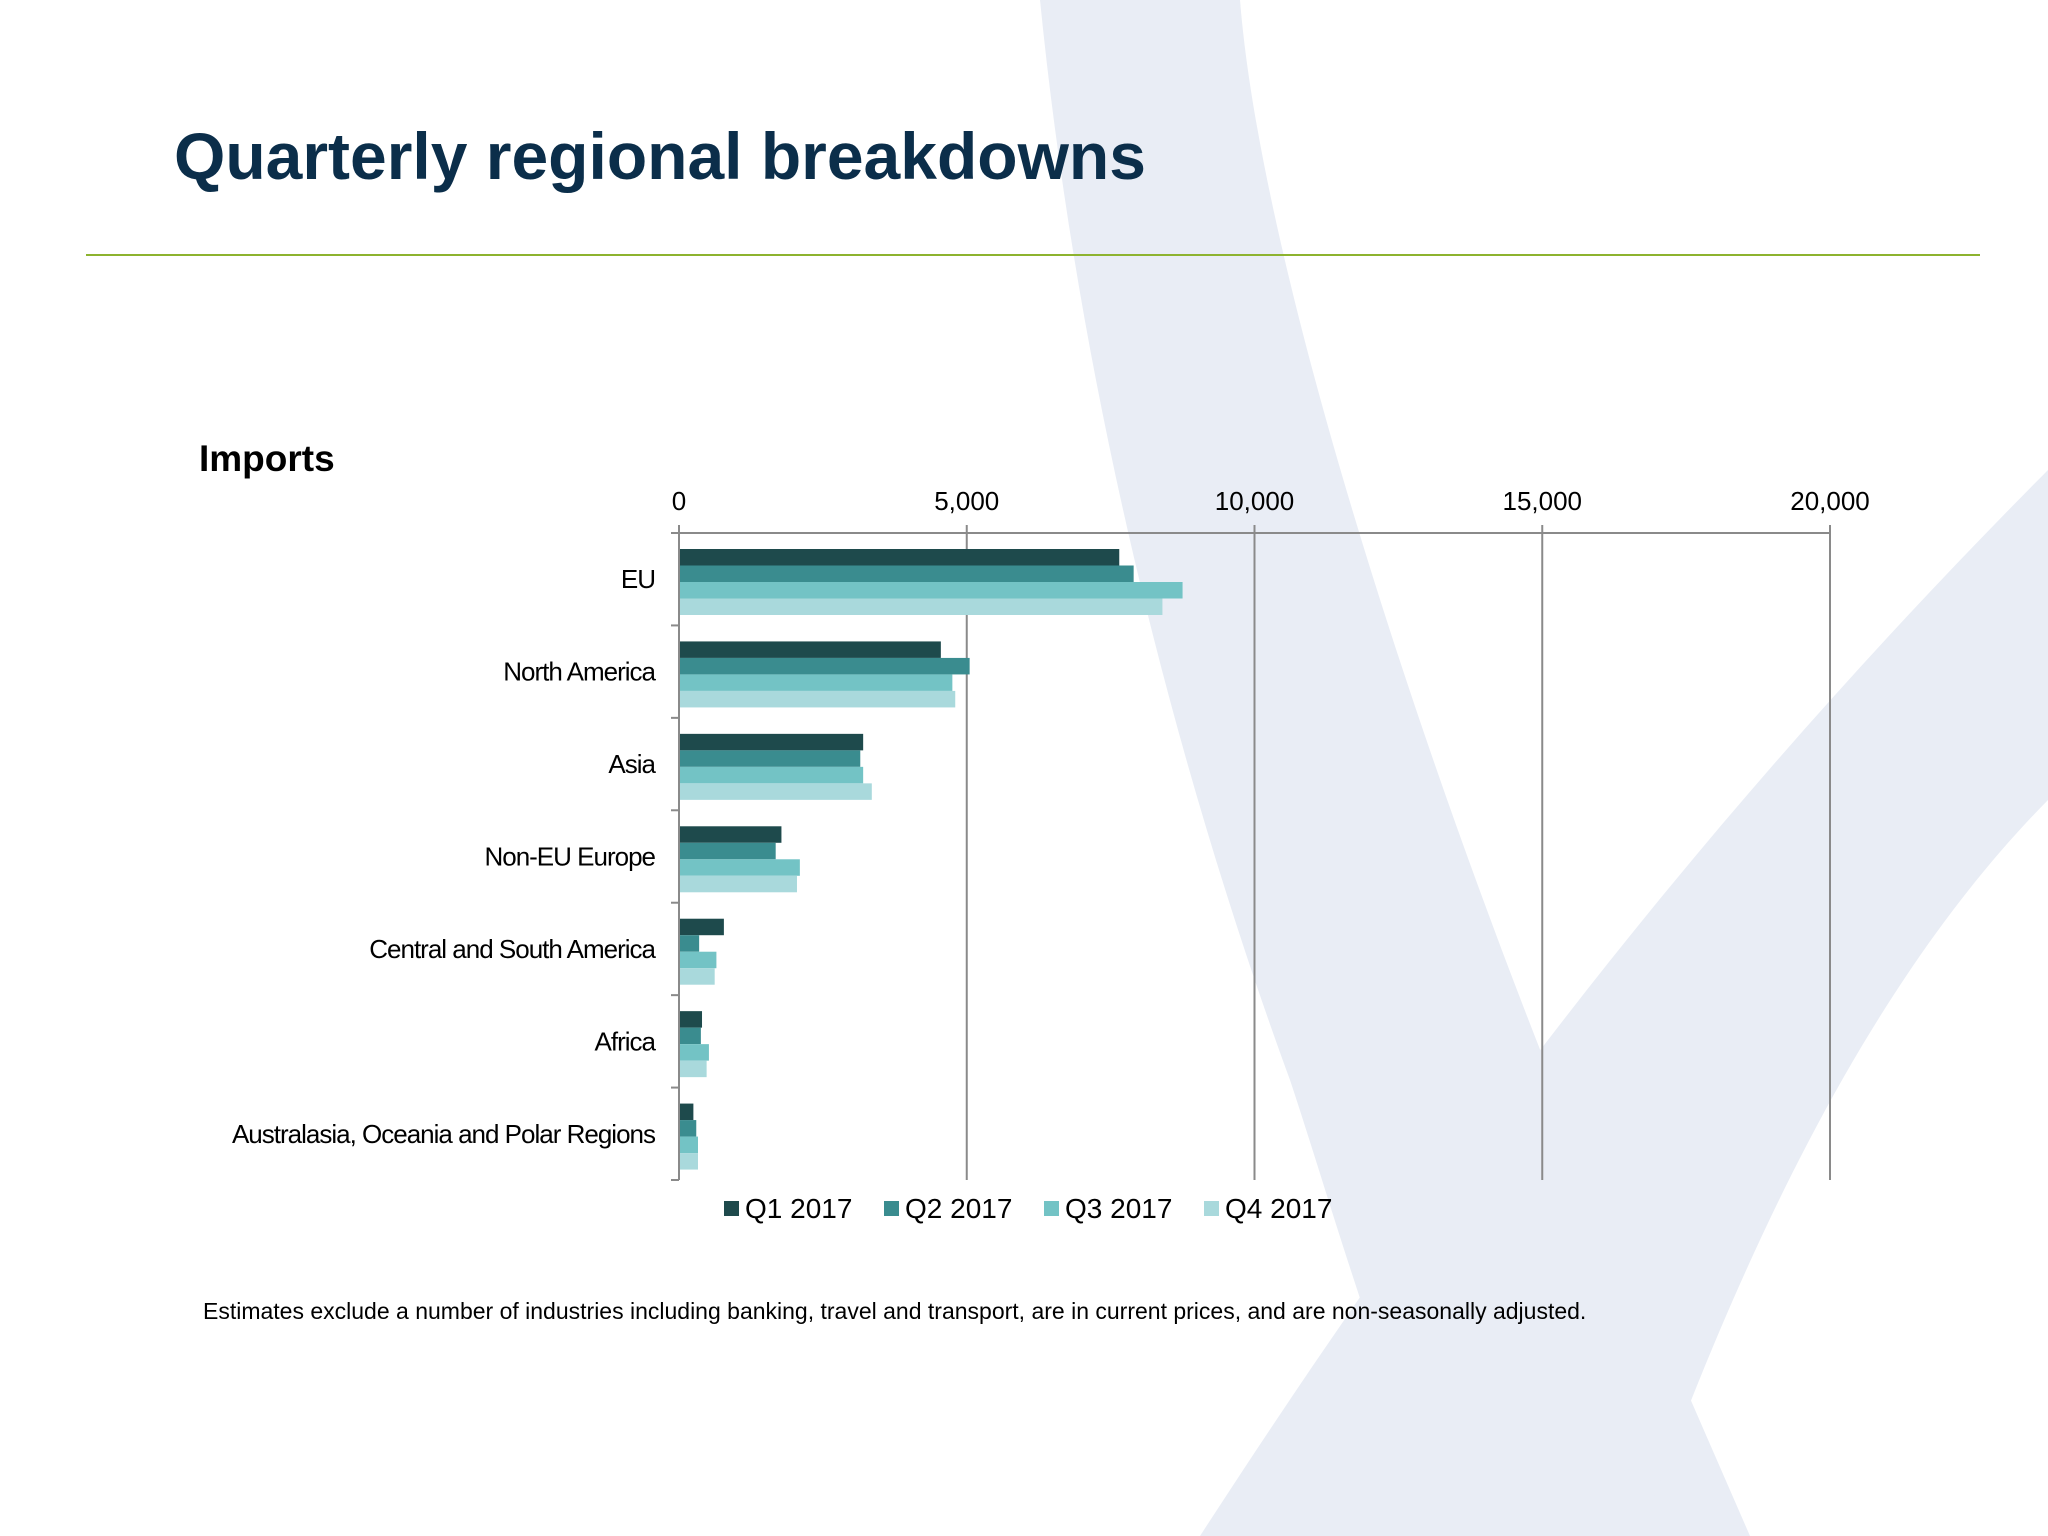 The height and width of the screenshot is (1536, 2048). What do you see at coordinates (1028, 1208) in the screenshot?
I see `chart-legend: Q1 2017 Q2 2017 Q3 2017 Q4 2017` at bounding box center [1028, 1208].